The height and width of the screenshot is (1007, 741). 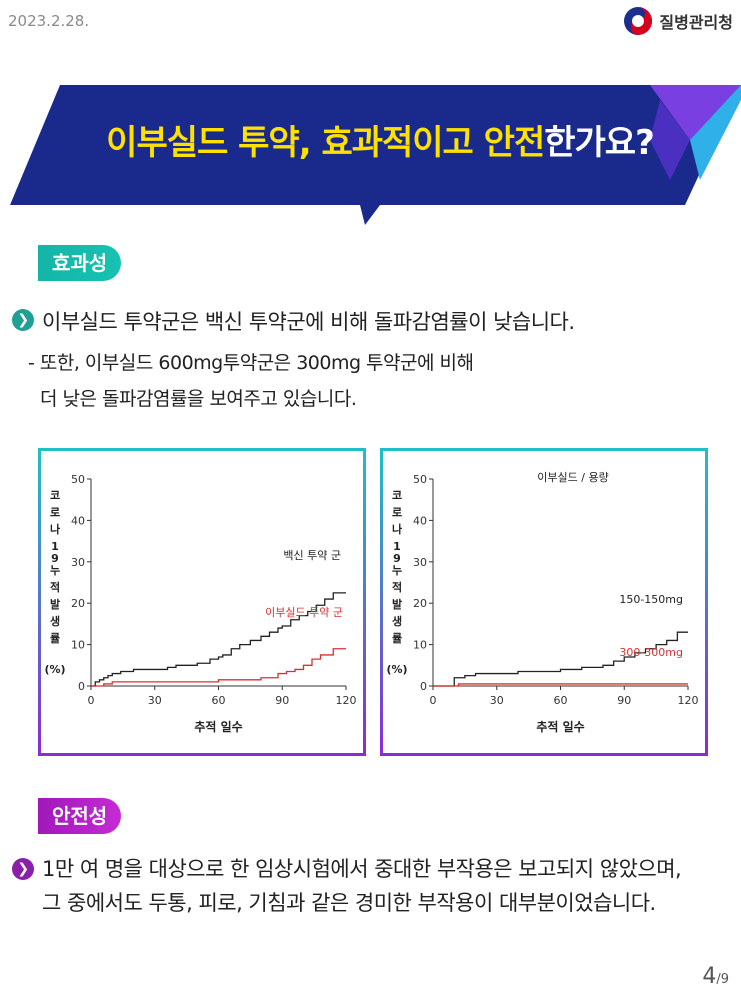 I want to click on page-indicator: 4/9, so click(x=715, y=976).